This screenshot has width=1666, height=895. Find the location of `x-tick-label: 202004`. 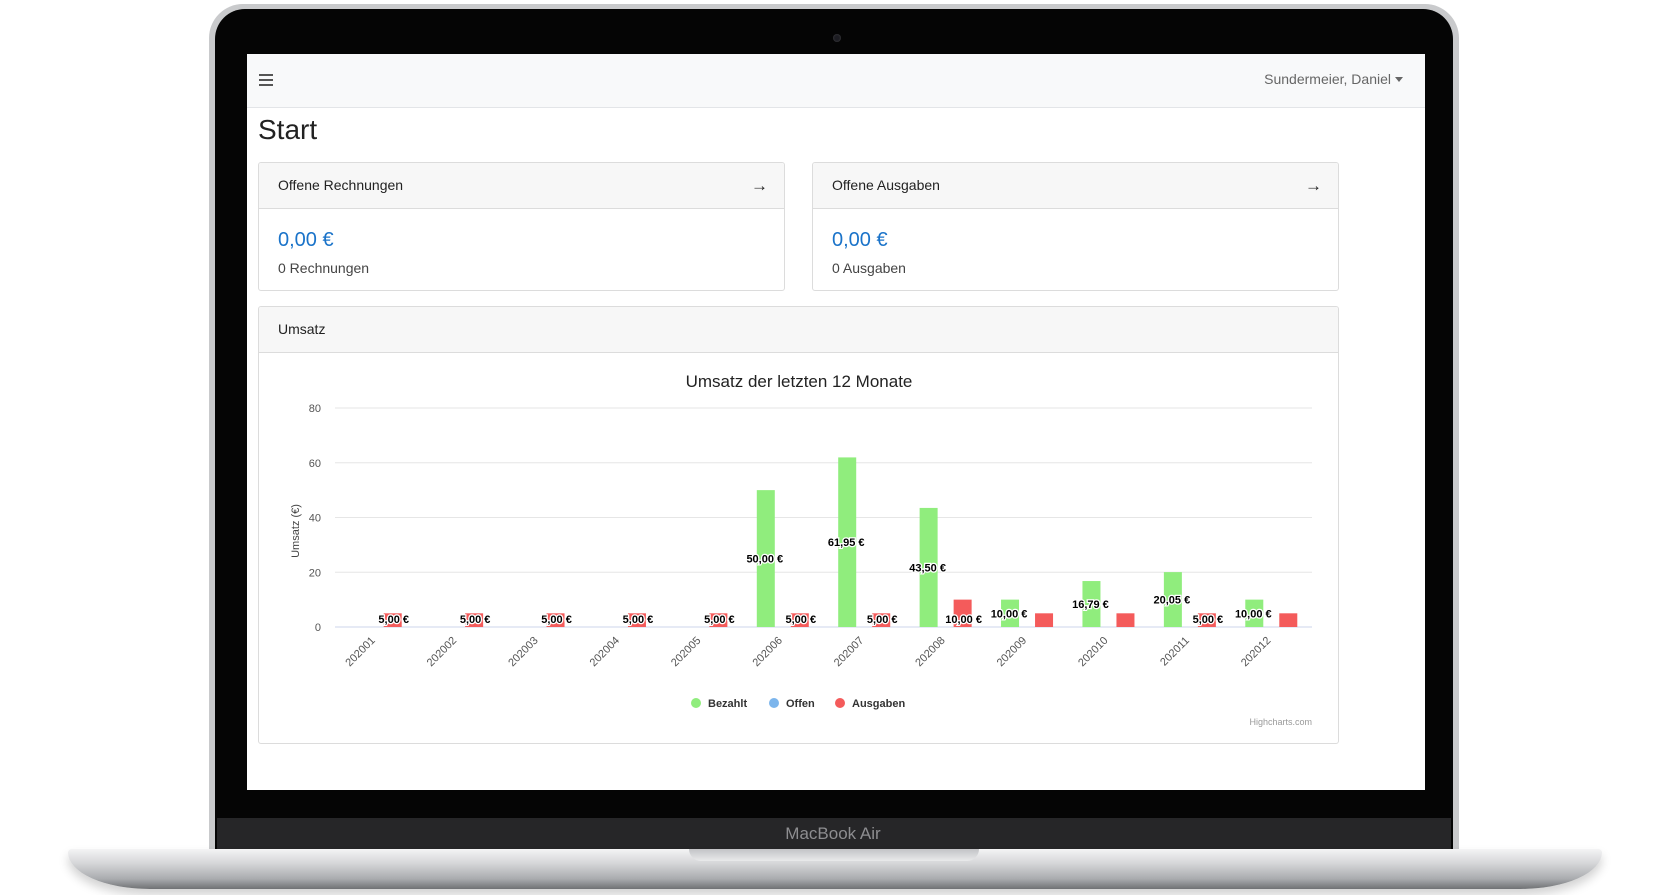

x-tick-label: 202004 is located at coordinates (605, 652).